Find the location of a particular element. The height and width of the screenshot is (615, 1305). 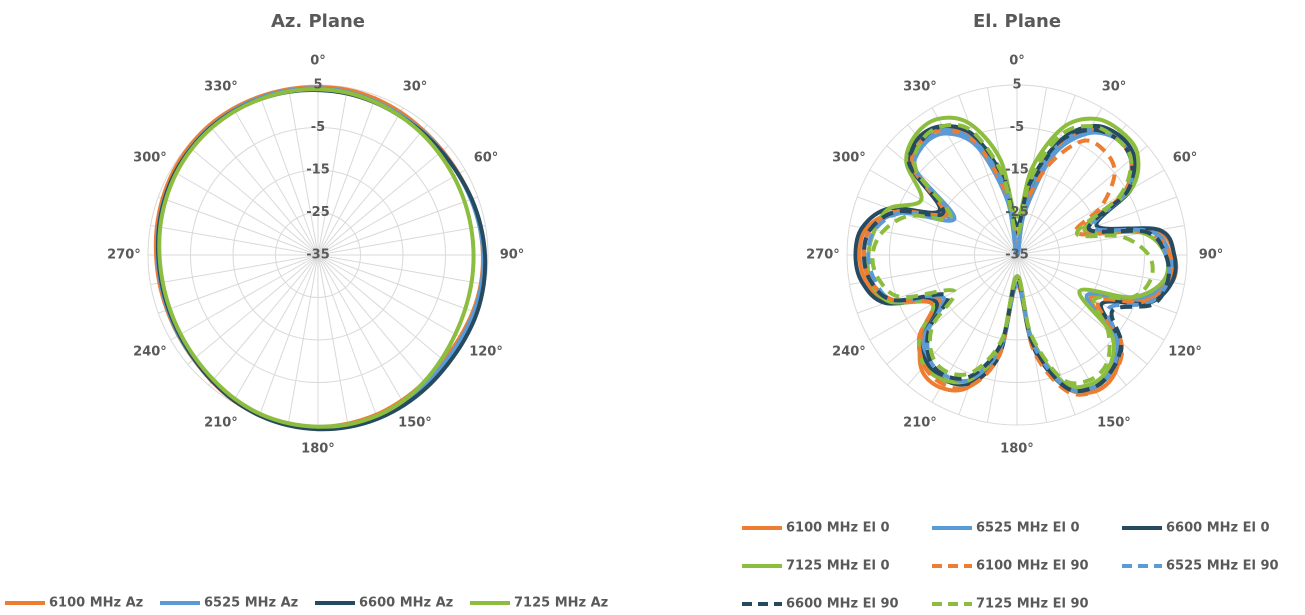

legend-label: 6600 MHz El 0 is located at coordinates (1218, 528).